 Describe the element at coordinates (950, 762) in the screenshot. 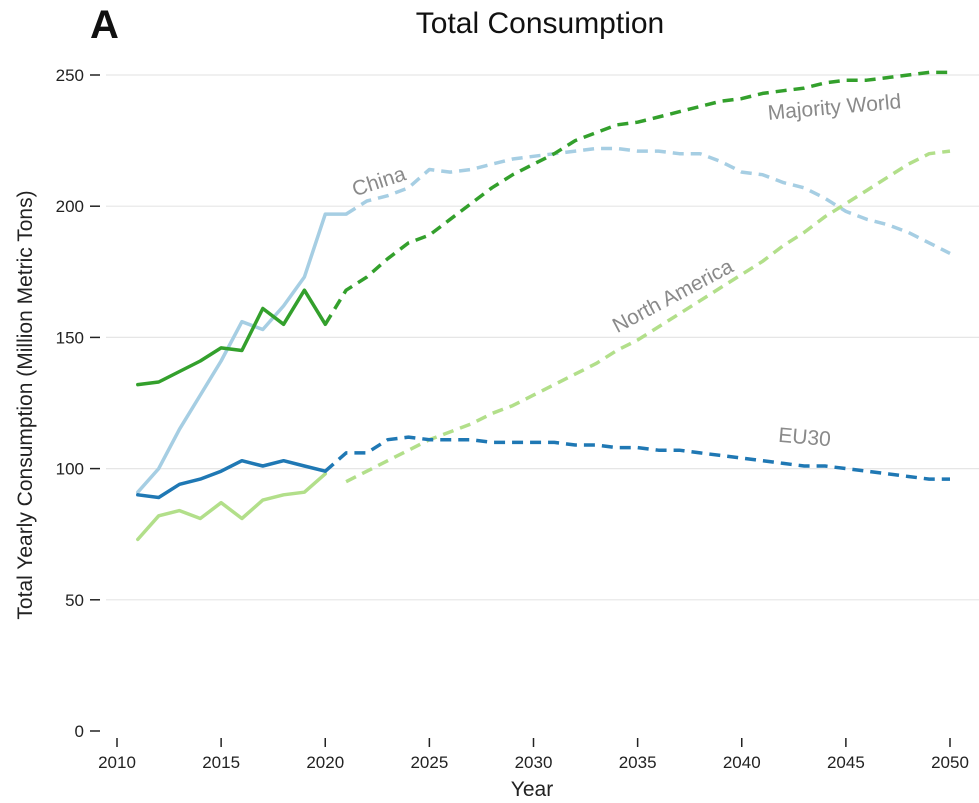

I see `x-tick-label-2050: 2050` at that location.